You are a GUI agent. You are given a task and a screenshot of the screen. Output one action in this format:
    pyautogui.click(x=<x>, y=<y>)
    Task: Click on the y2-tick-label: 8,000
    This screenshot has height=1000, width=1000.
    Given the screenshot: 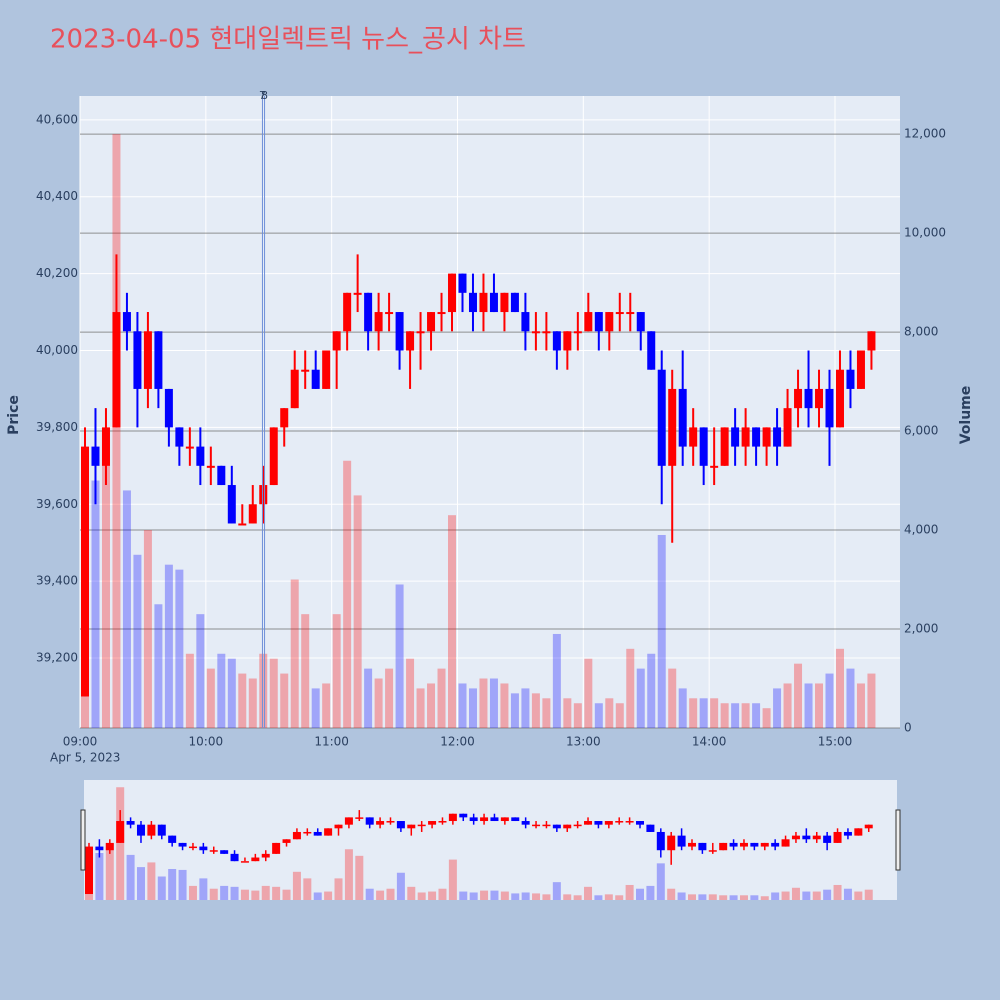 What is the action you would take?
    pyautogui.click(x=921, y=332)
    